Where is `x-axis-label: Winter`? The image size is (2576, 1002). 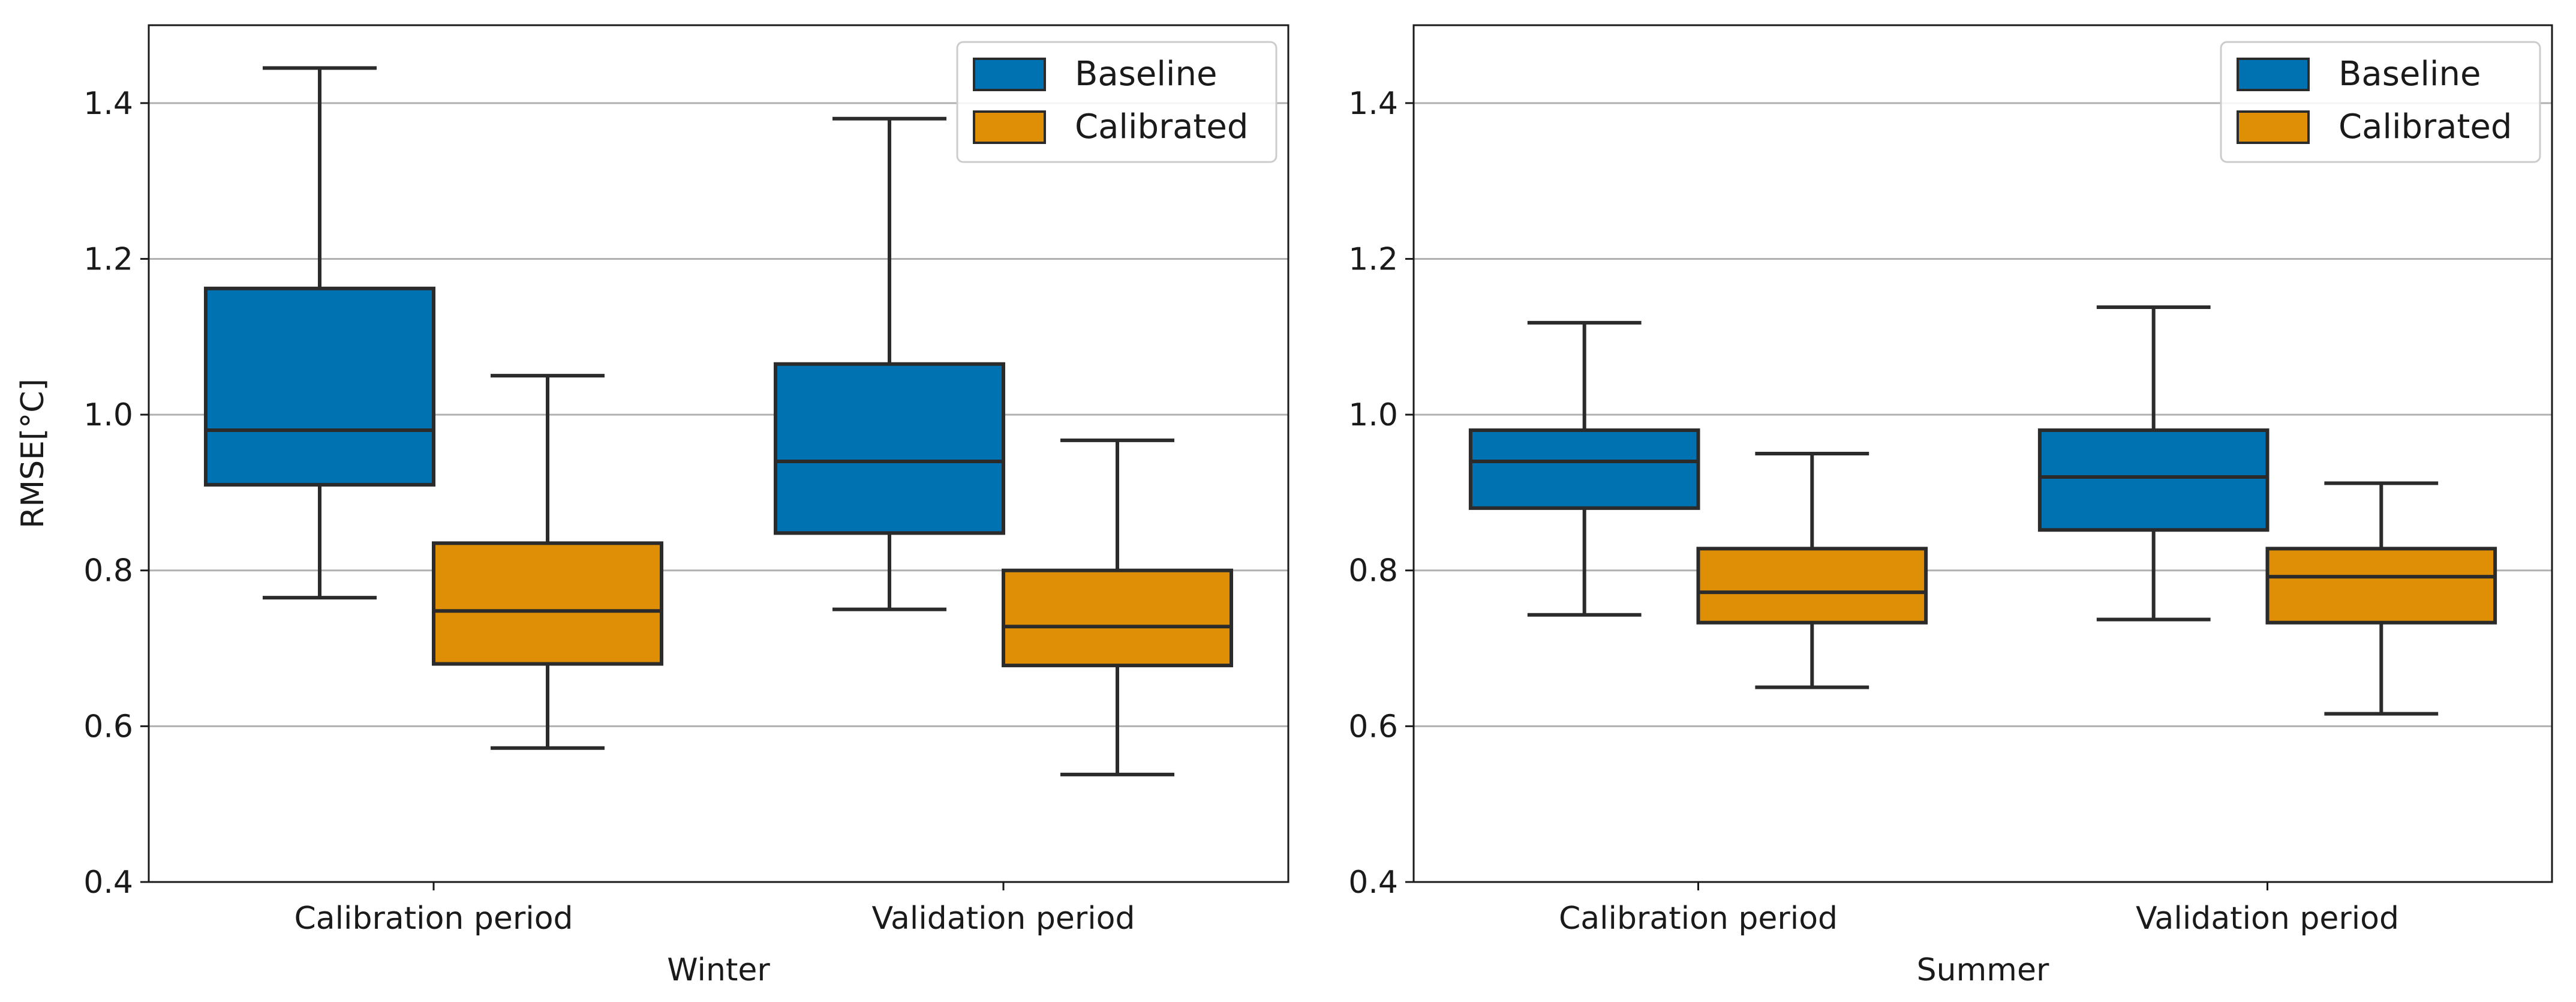
x-axis-label: Winter is located at coordinates (718, 970).